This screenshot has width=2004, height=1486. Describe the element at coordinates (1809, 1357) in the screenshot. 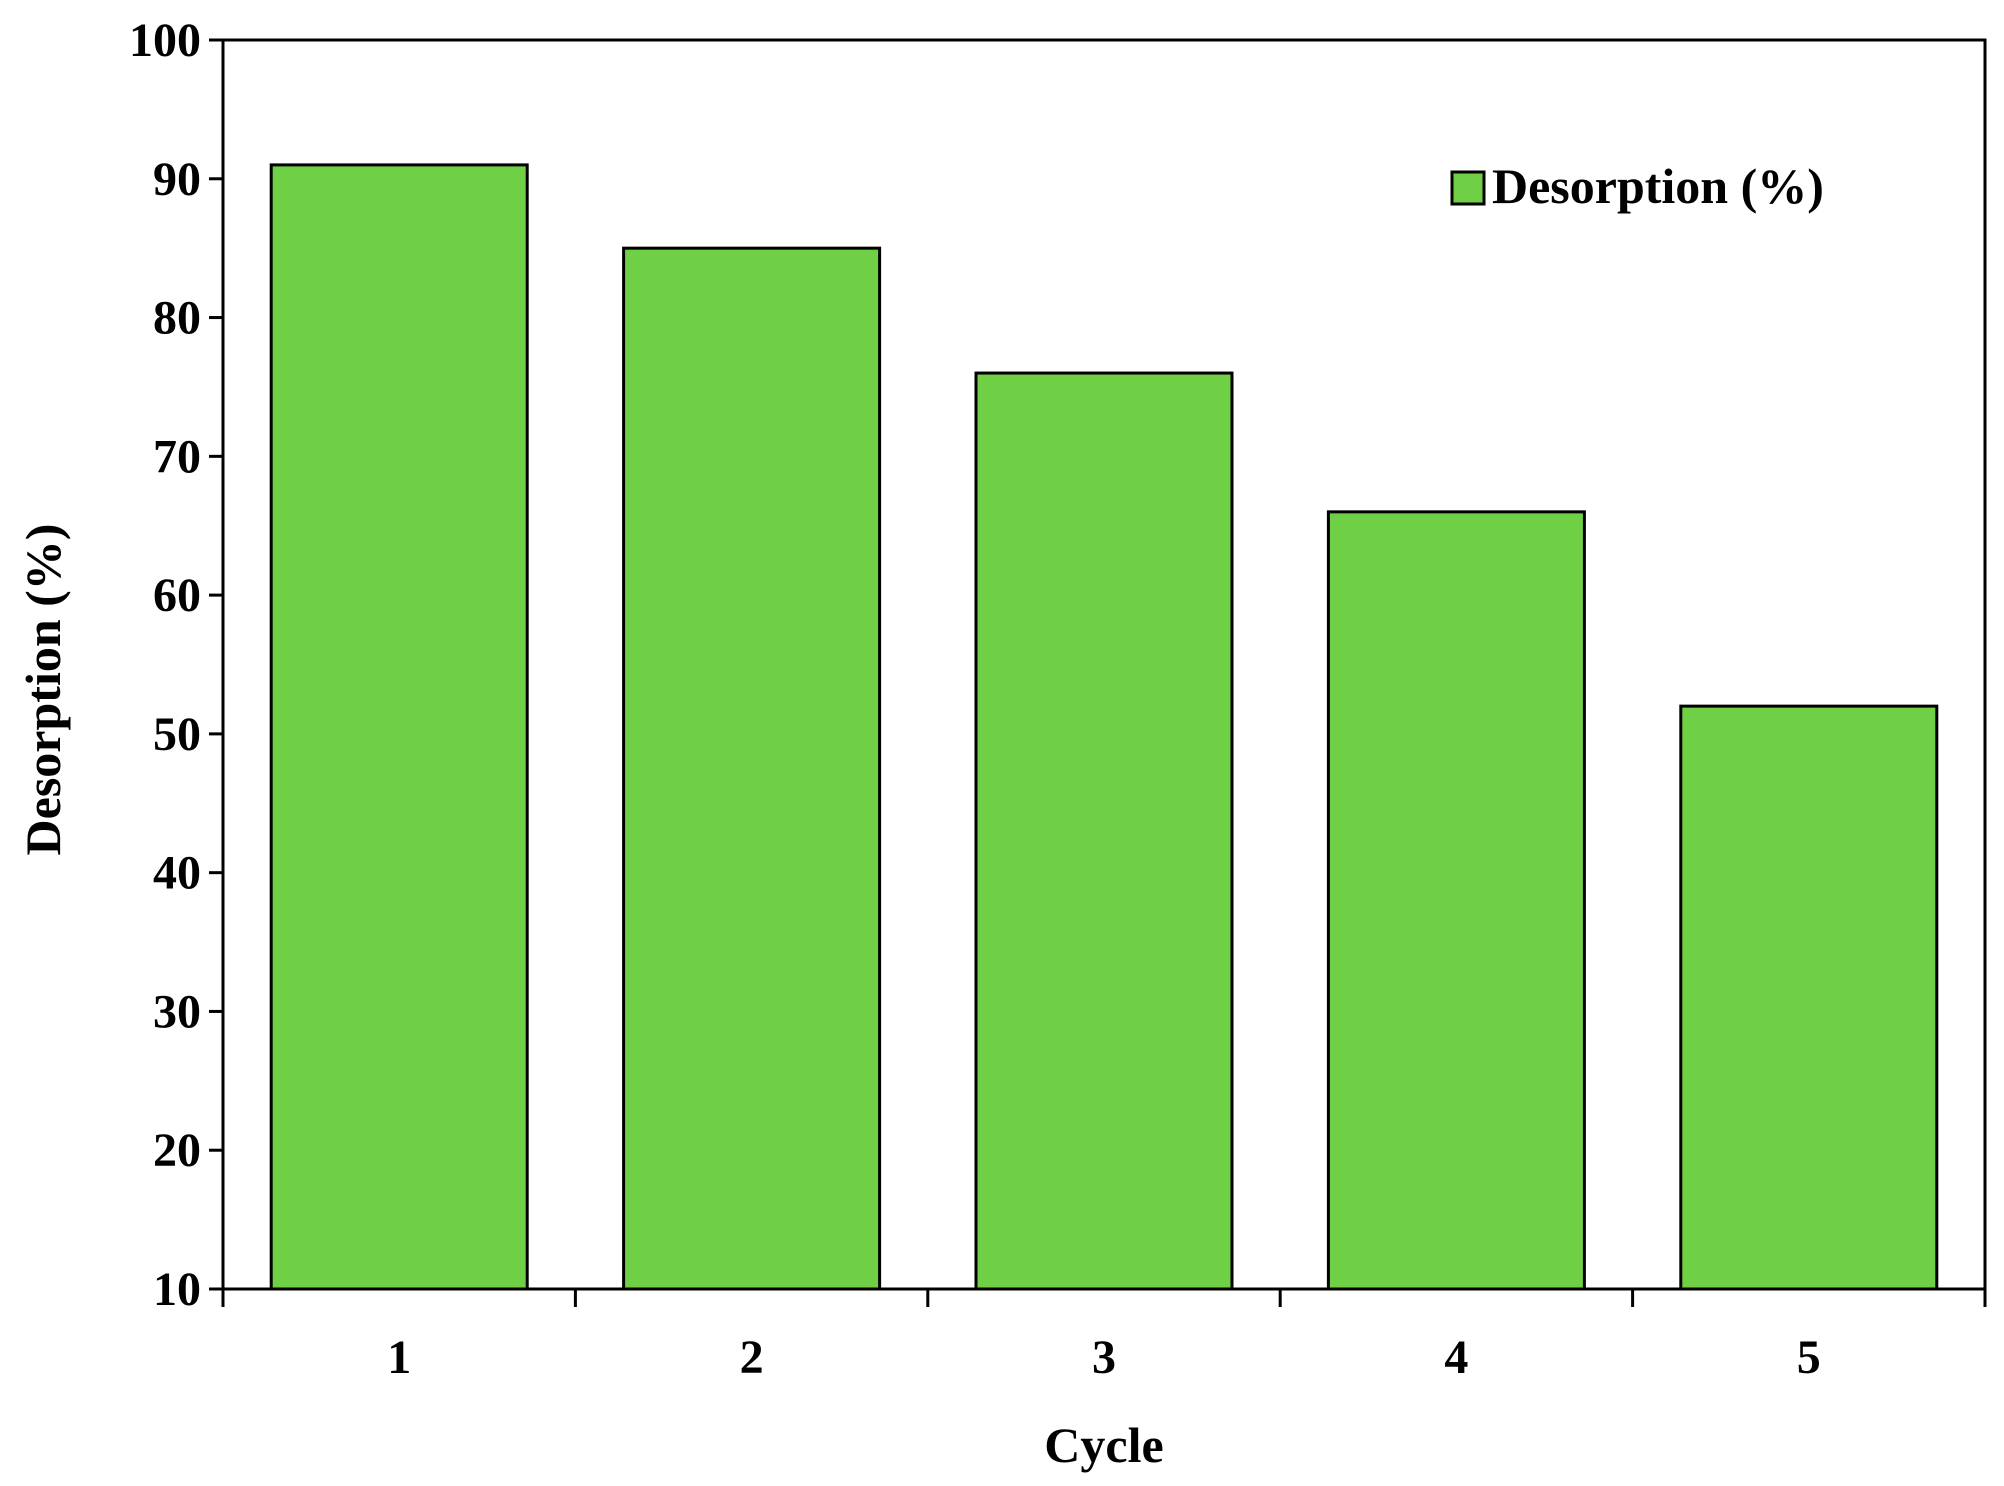

I see `x-tick-label: 5` at that location.